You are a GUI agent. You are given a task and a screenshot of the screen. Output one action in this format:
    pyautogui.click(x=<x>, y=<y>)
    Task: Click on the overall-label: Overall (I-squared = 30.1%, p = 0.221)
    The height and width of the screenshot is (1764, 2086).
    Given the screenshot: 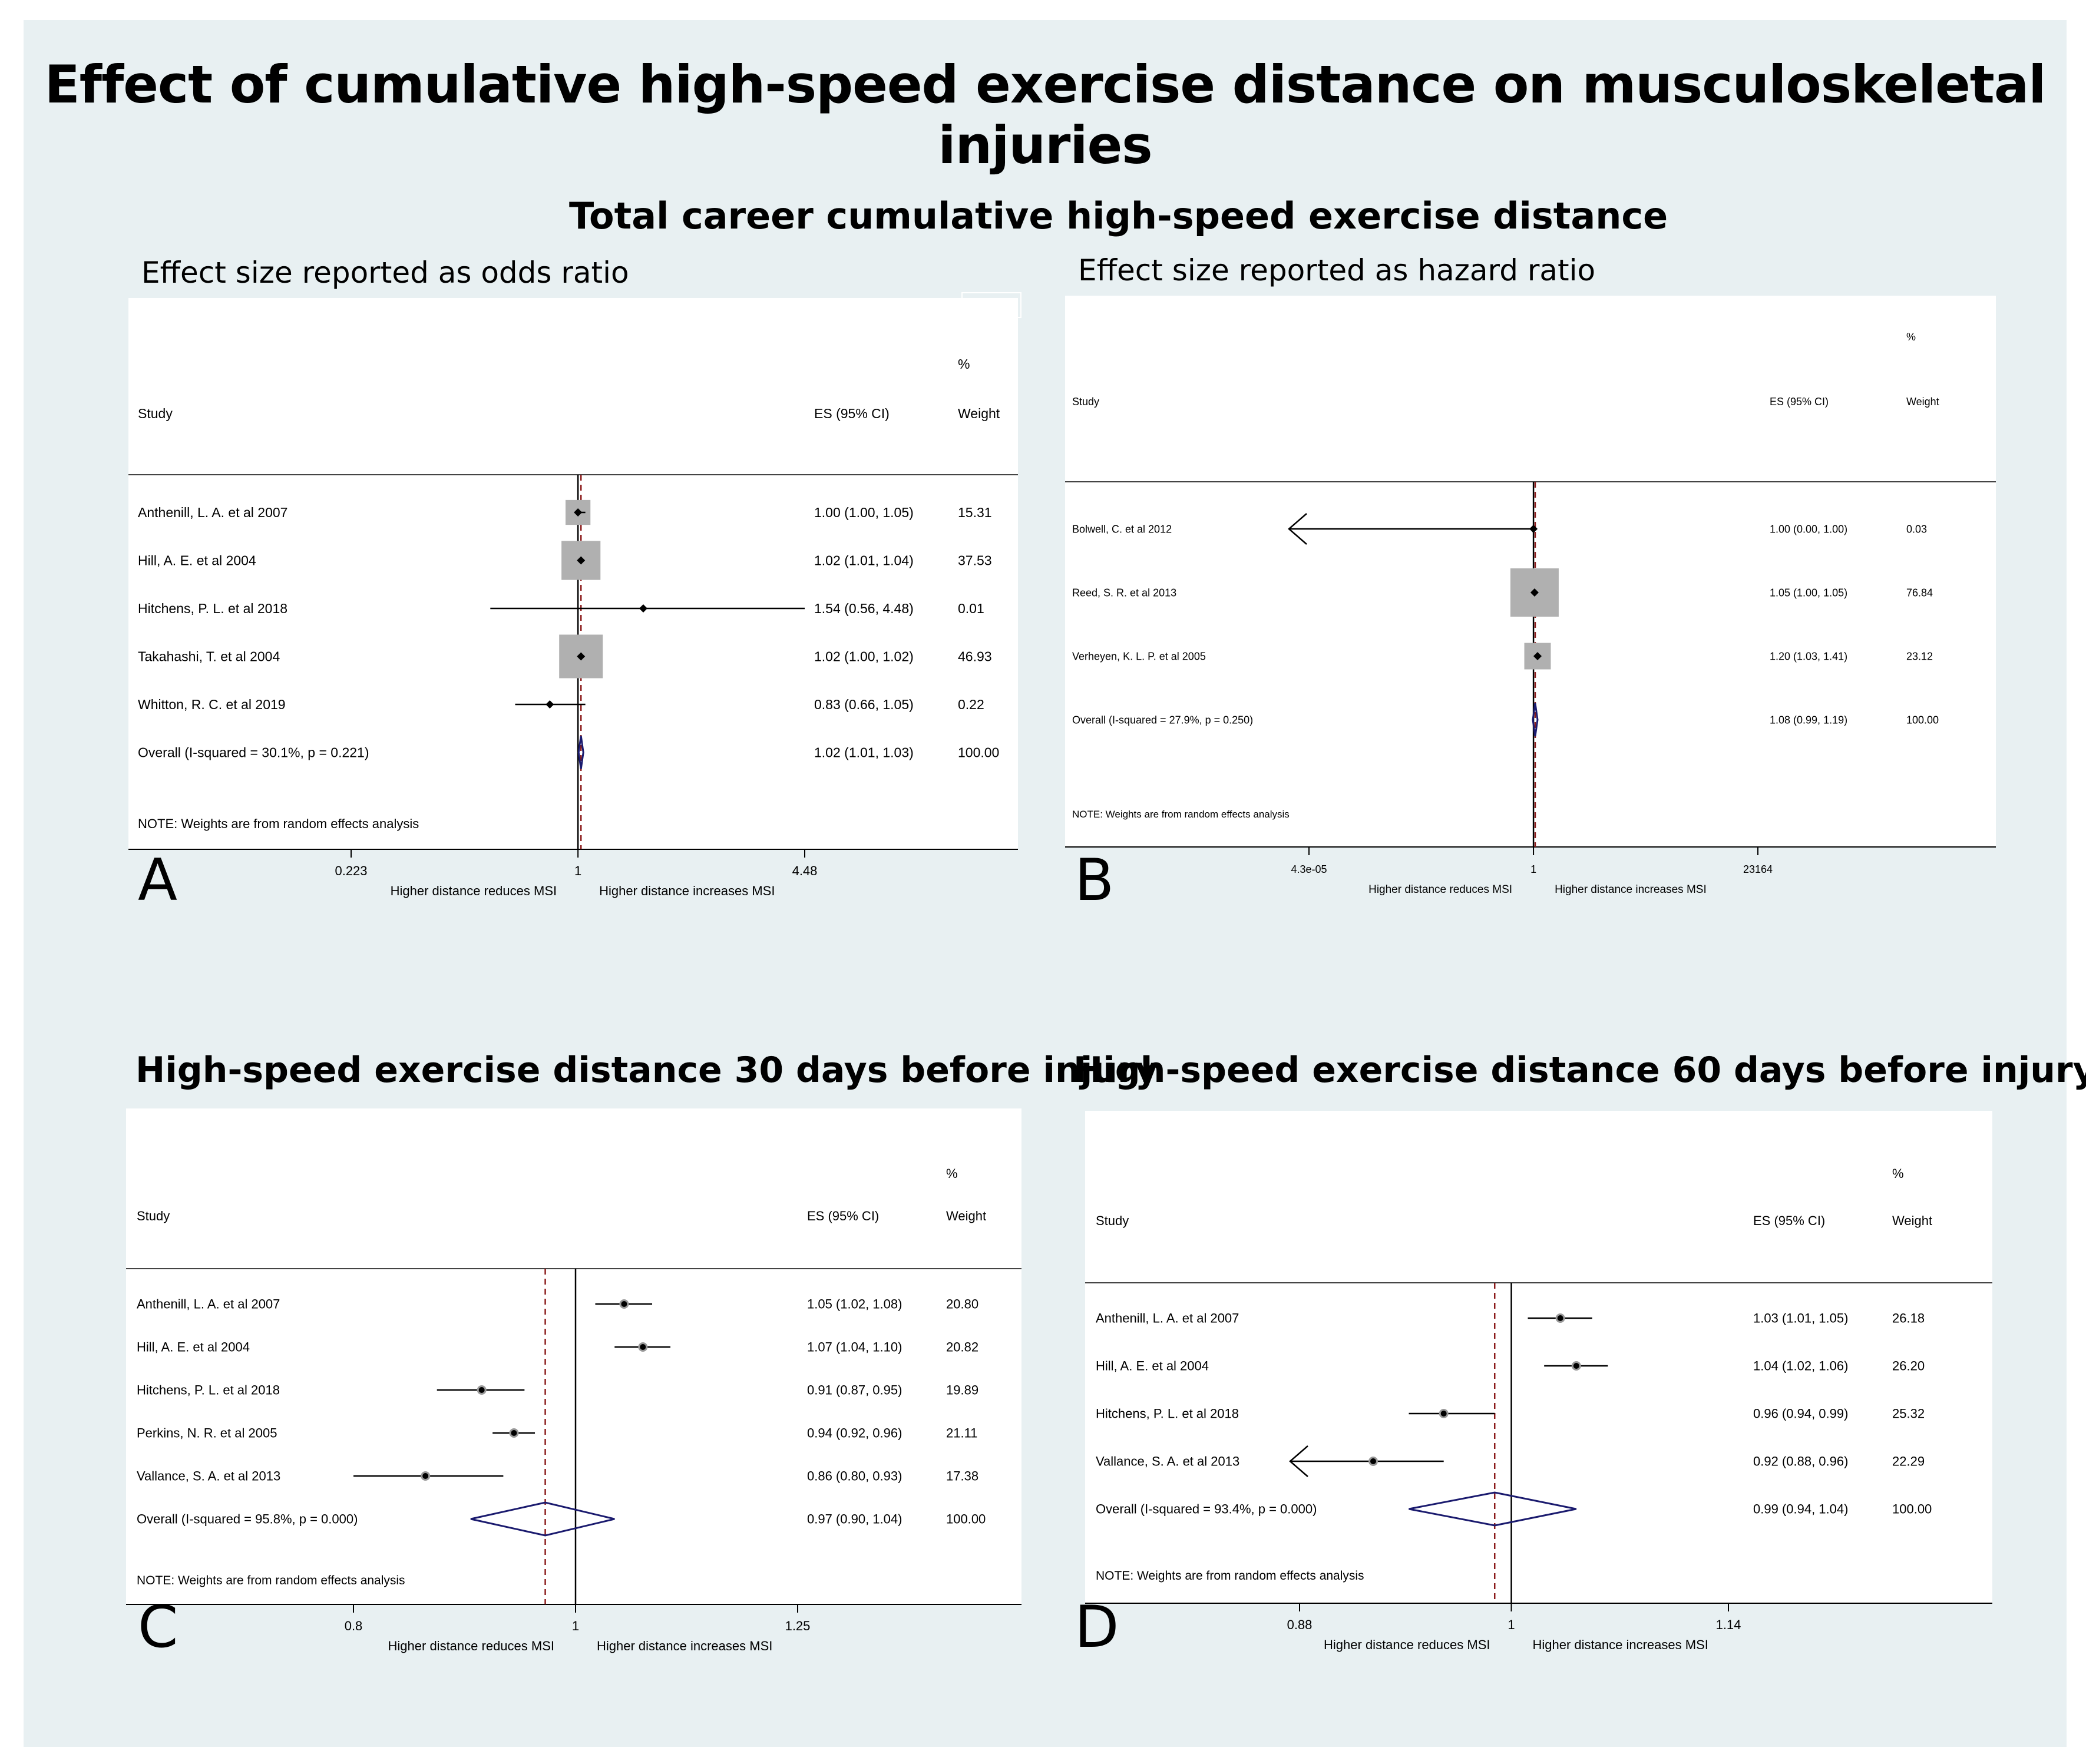 What is the action you would take?
    pyautogui.click(x=253, y=752)
    